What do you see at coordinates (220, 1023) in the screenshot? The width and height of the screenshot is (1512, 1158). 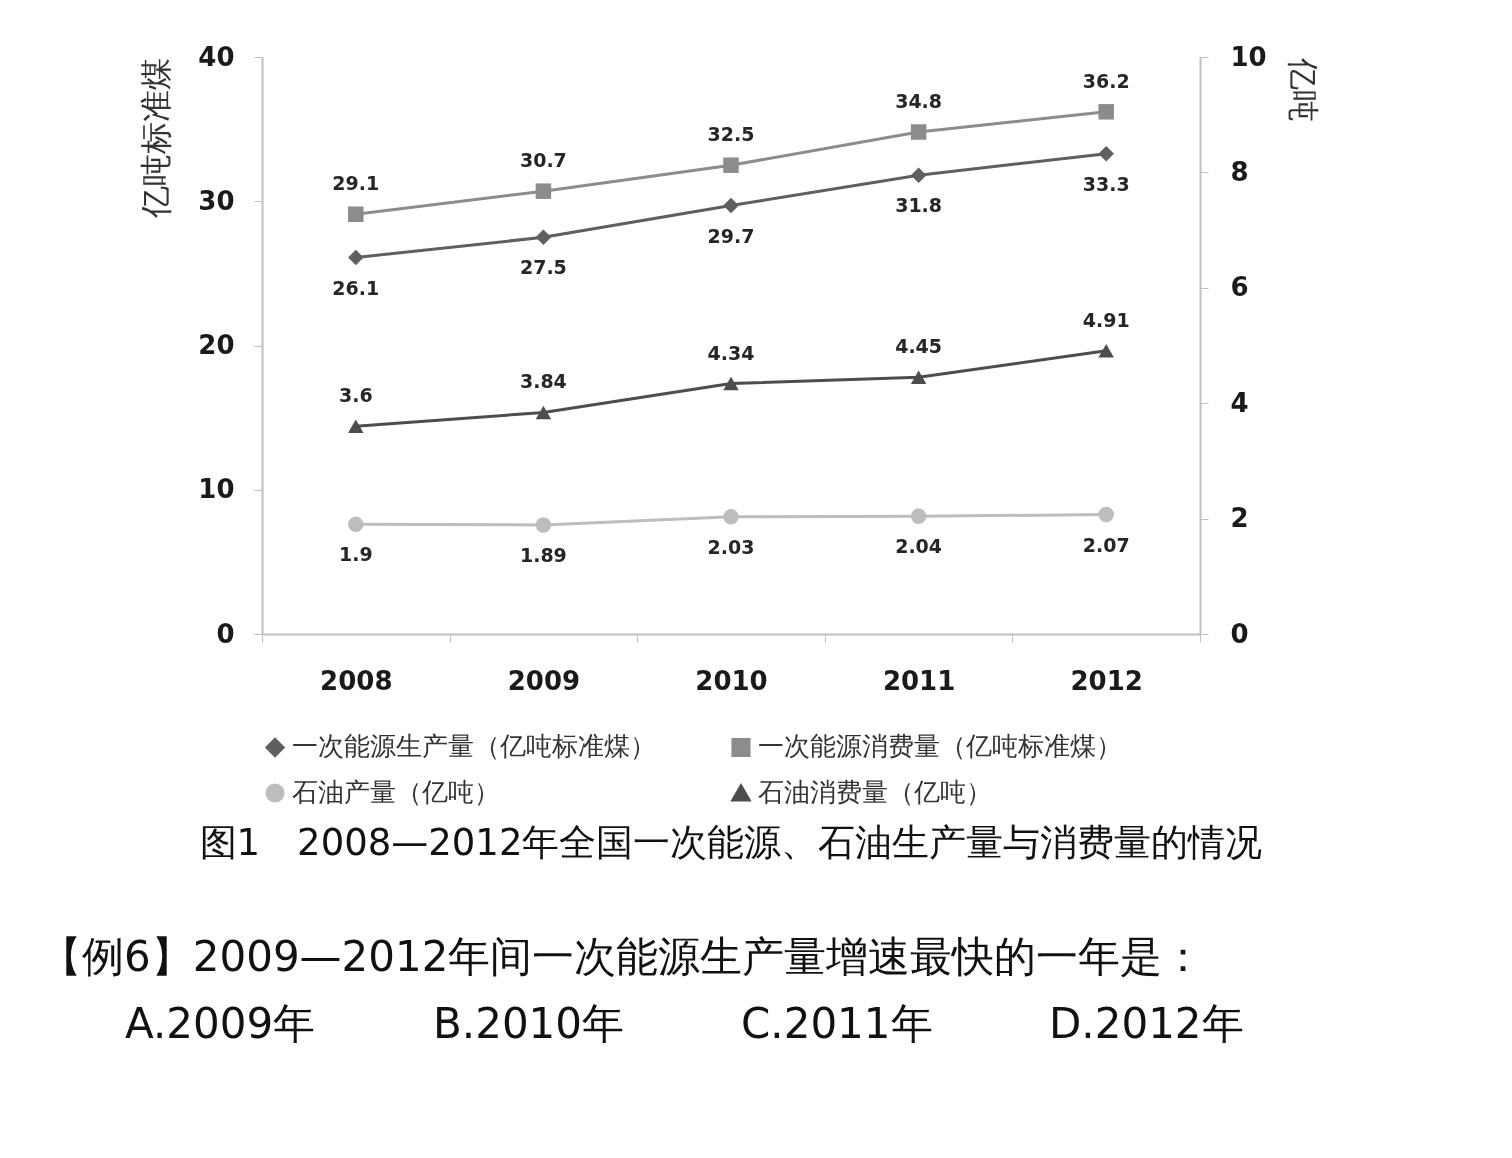 I see `text: A.2009年` at bounding box center [220, 1023].